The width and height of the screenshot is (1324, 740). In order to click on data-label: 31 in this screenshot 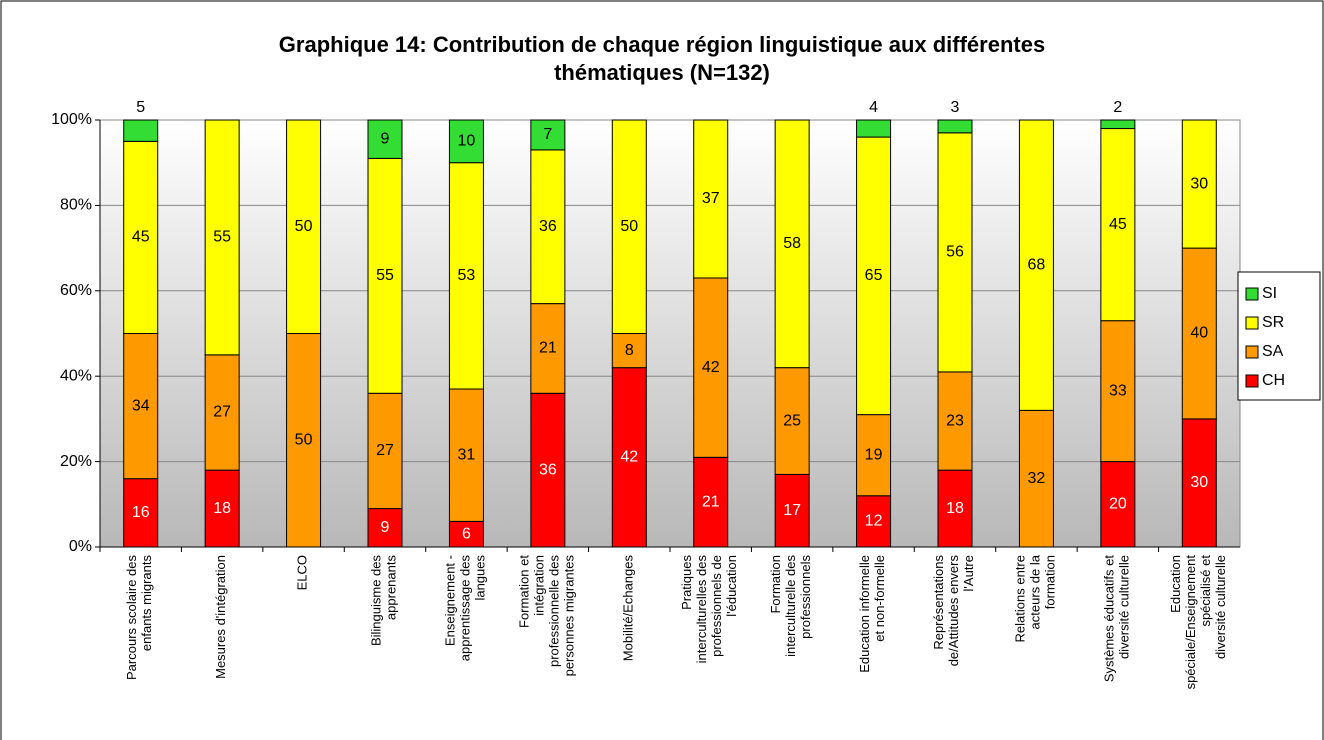, I will do `click(467, 454)`.